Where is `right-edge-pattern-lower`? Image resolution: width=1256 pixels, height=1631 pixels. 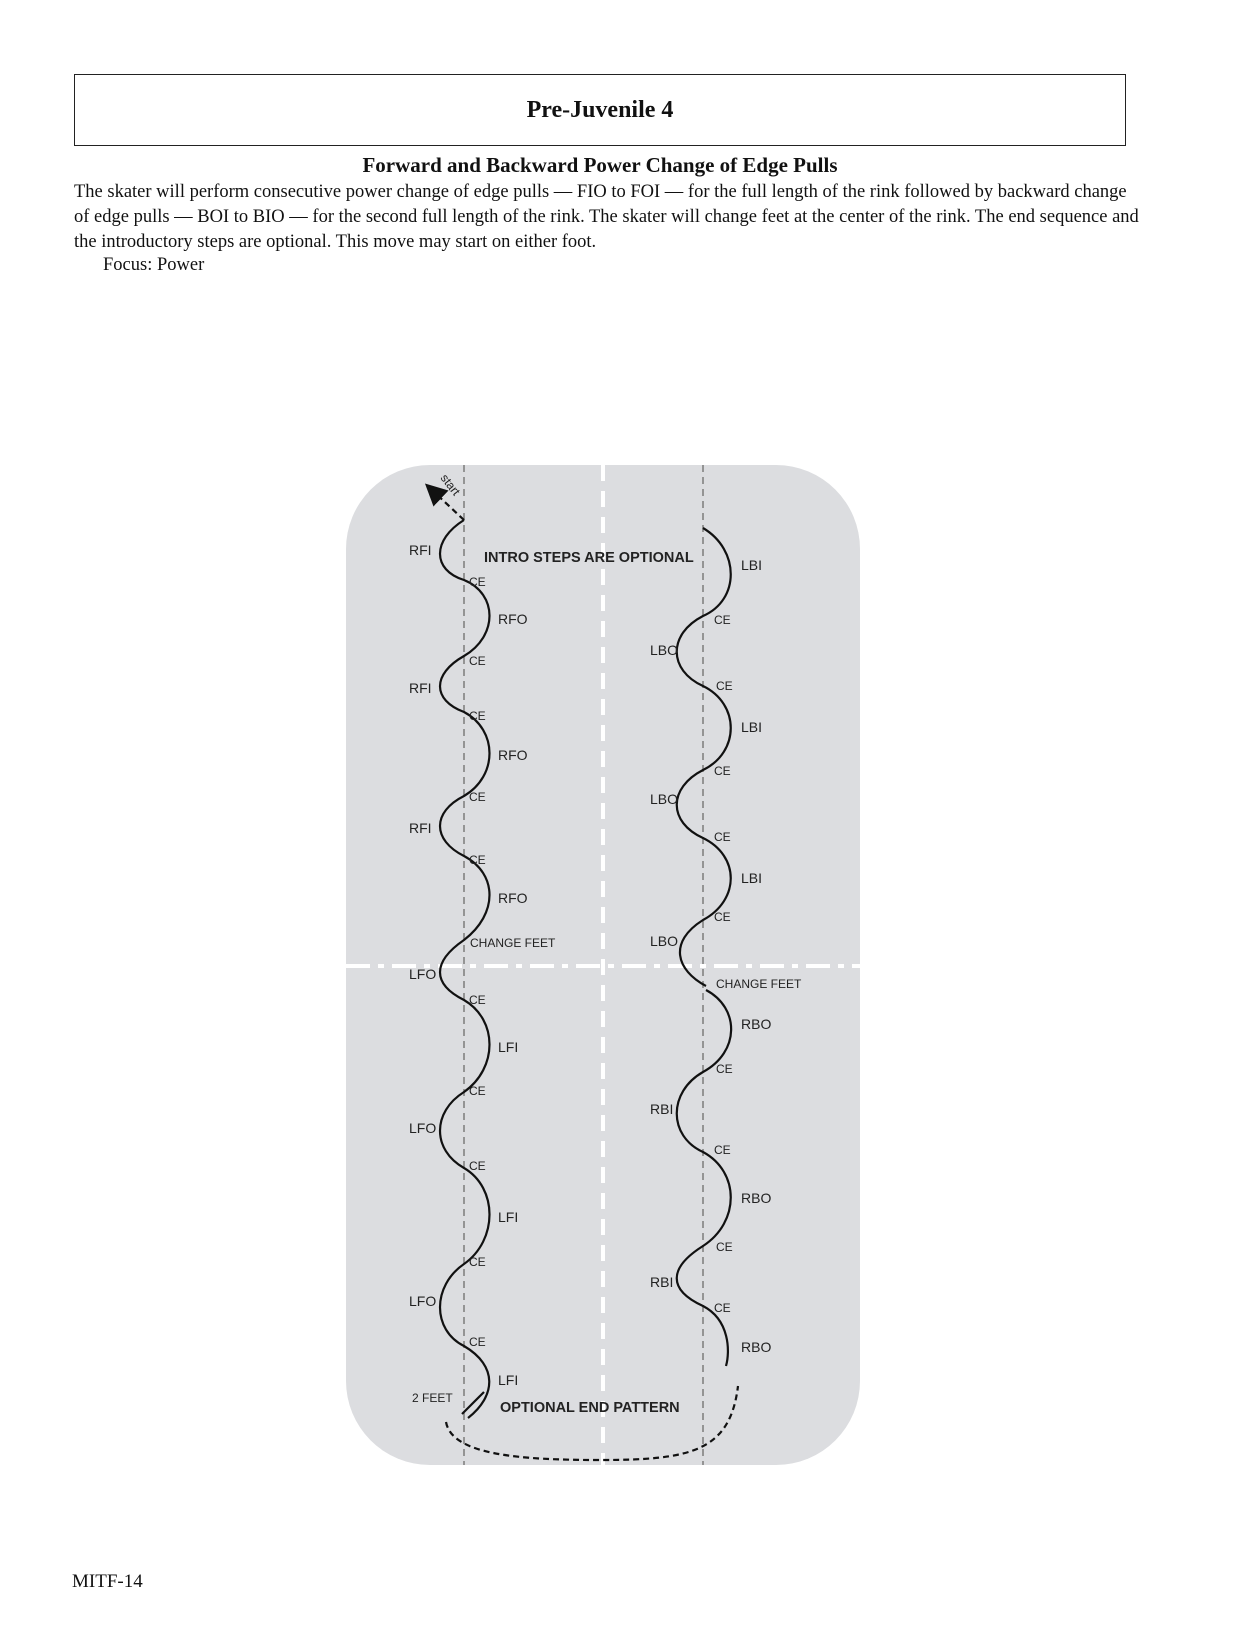
right-edge-pattern-lower is located at coordinates (704, 1178).